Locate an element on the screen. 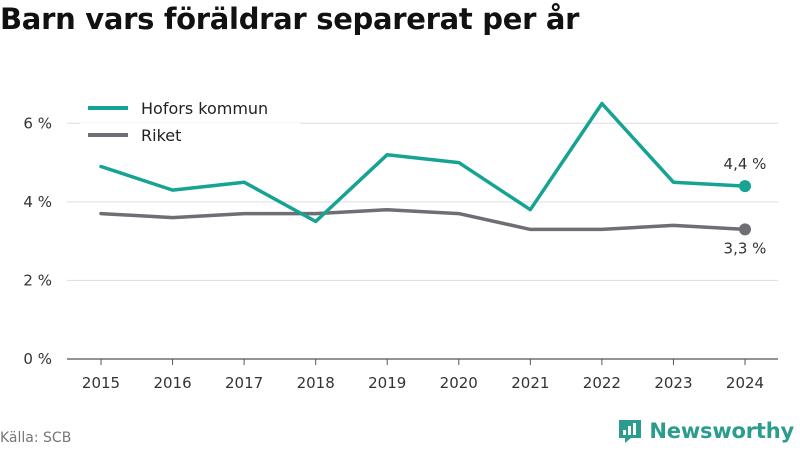  x-tick-label: 2020 is located at coordinates (459, 383).